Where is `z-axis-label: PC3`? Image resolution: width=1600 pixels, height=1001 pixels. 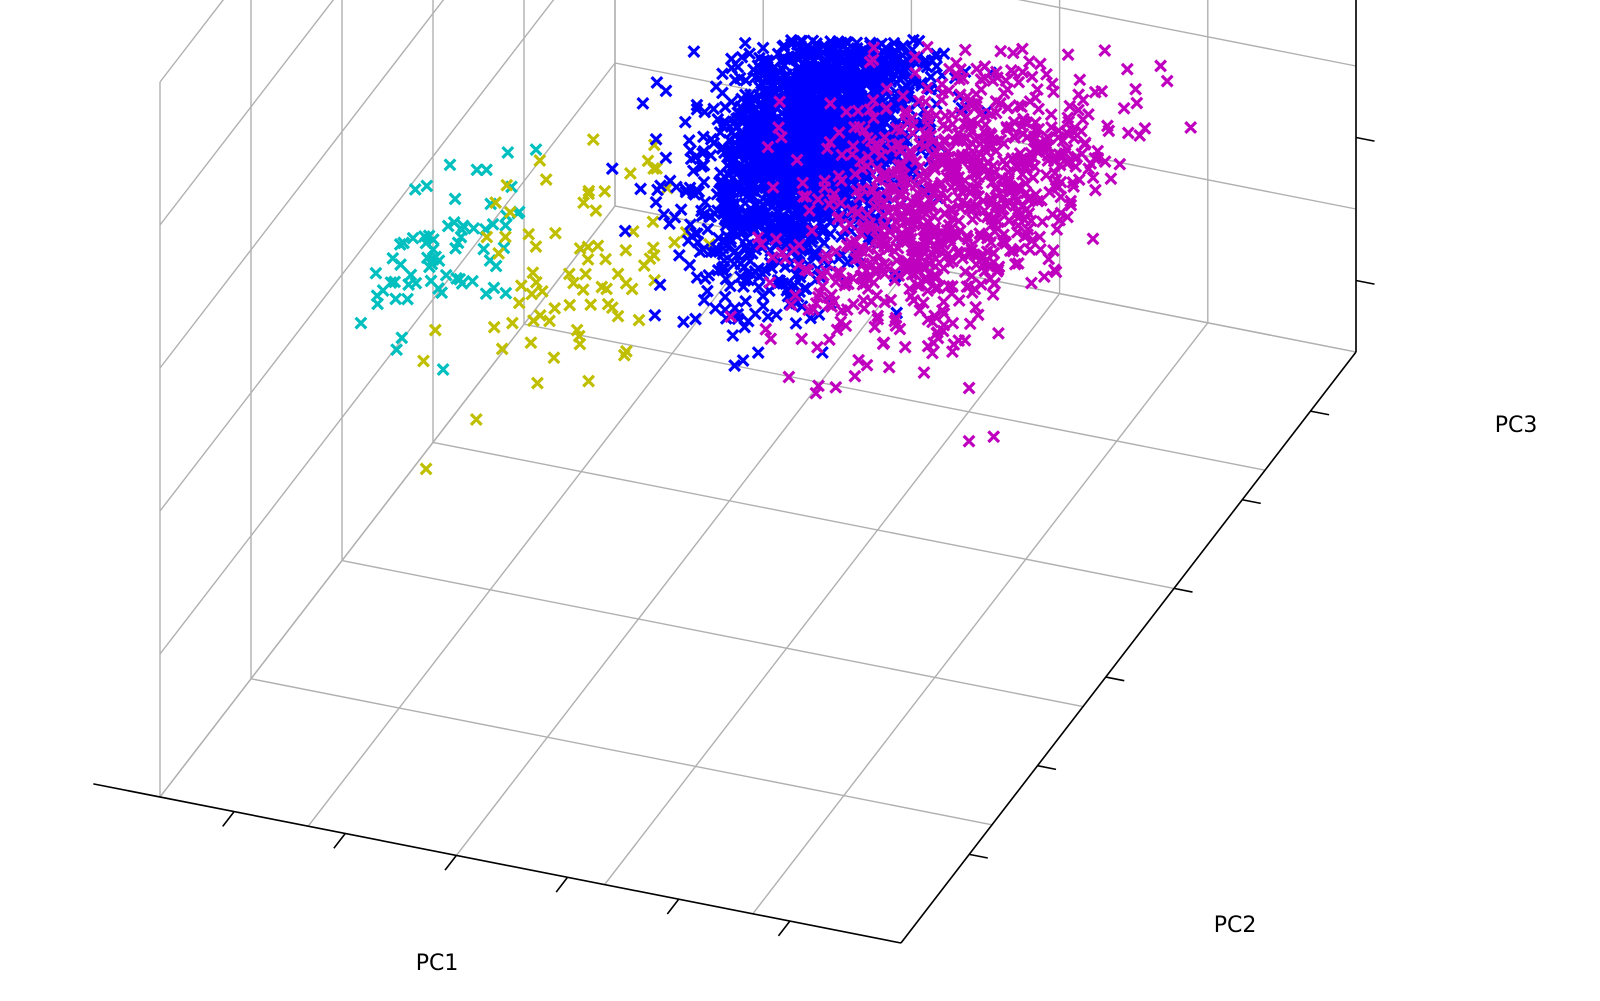
z-axis-label: PC3 is located at coordinates (1516, 425).